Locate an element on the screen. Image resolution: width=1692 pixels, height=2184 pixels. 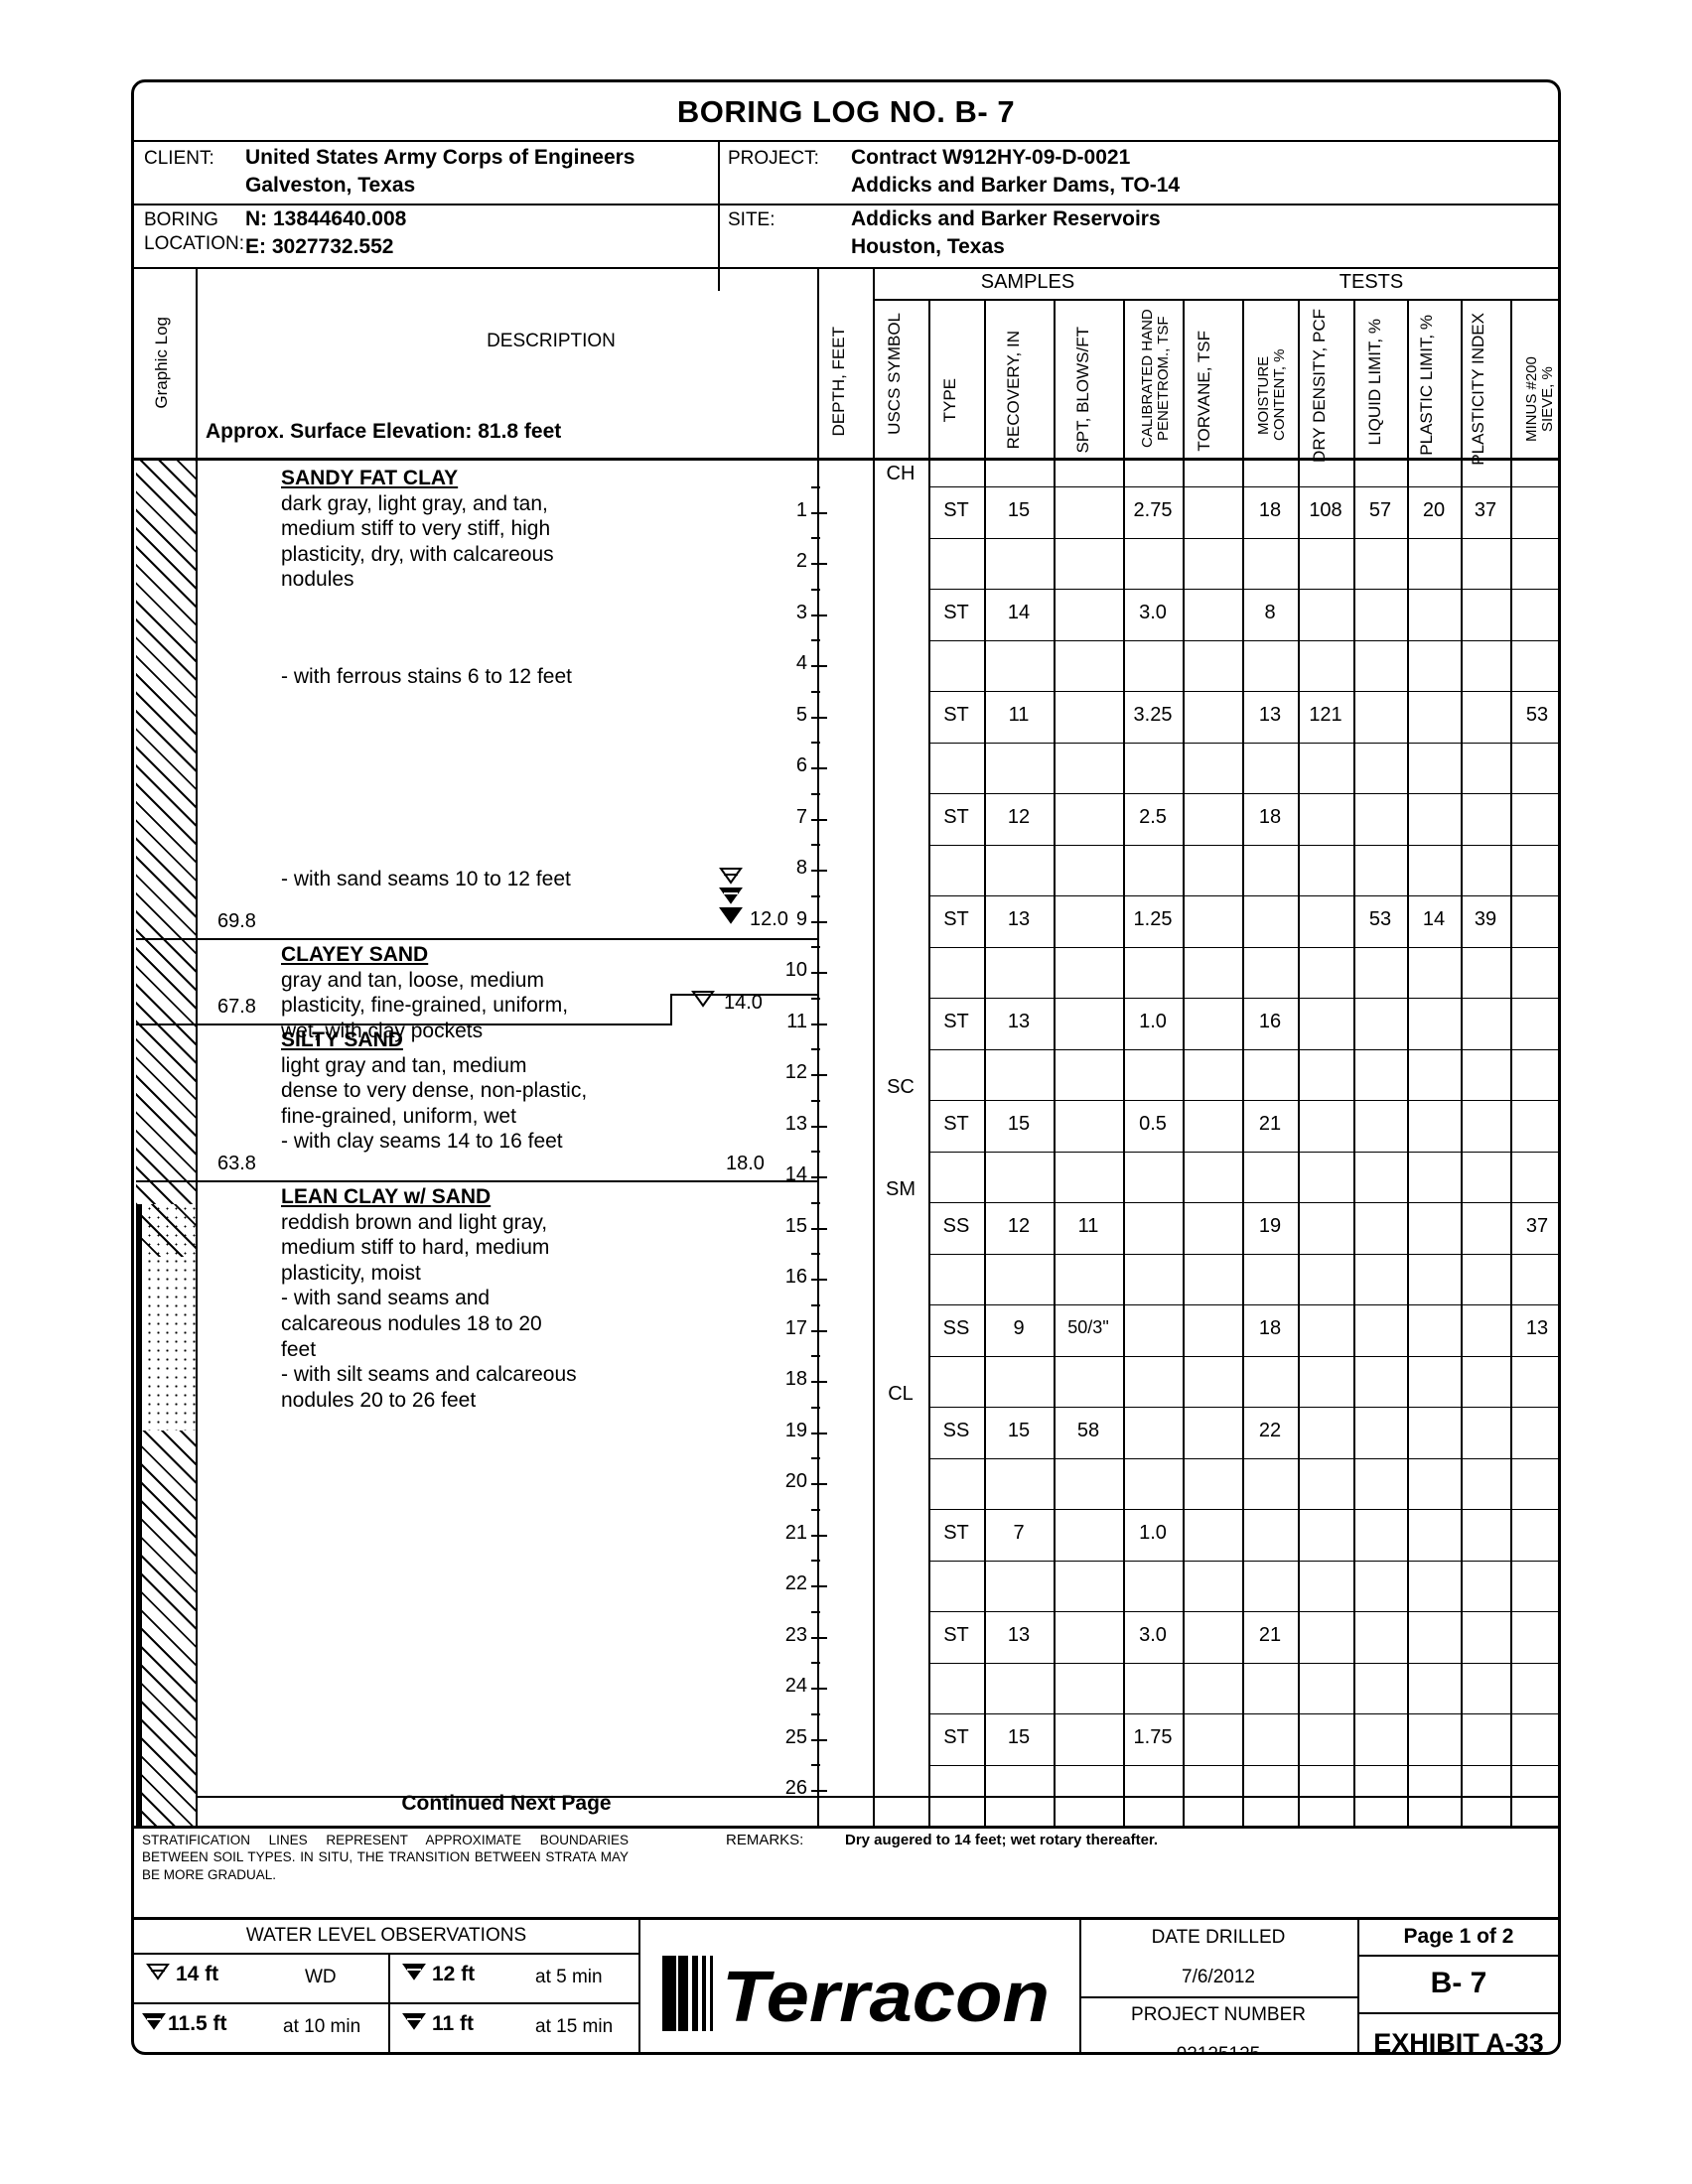
stratum-4-line-2: medium stiff to hard, medium is located at coordinates (415, 1248).